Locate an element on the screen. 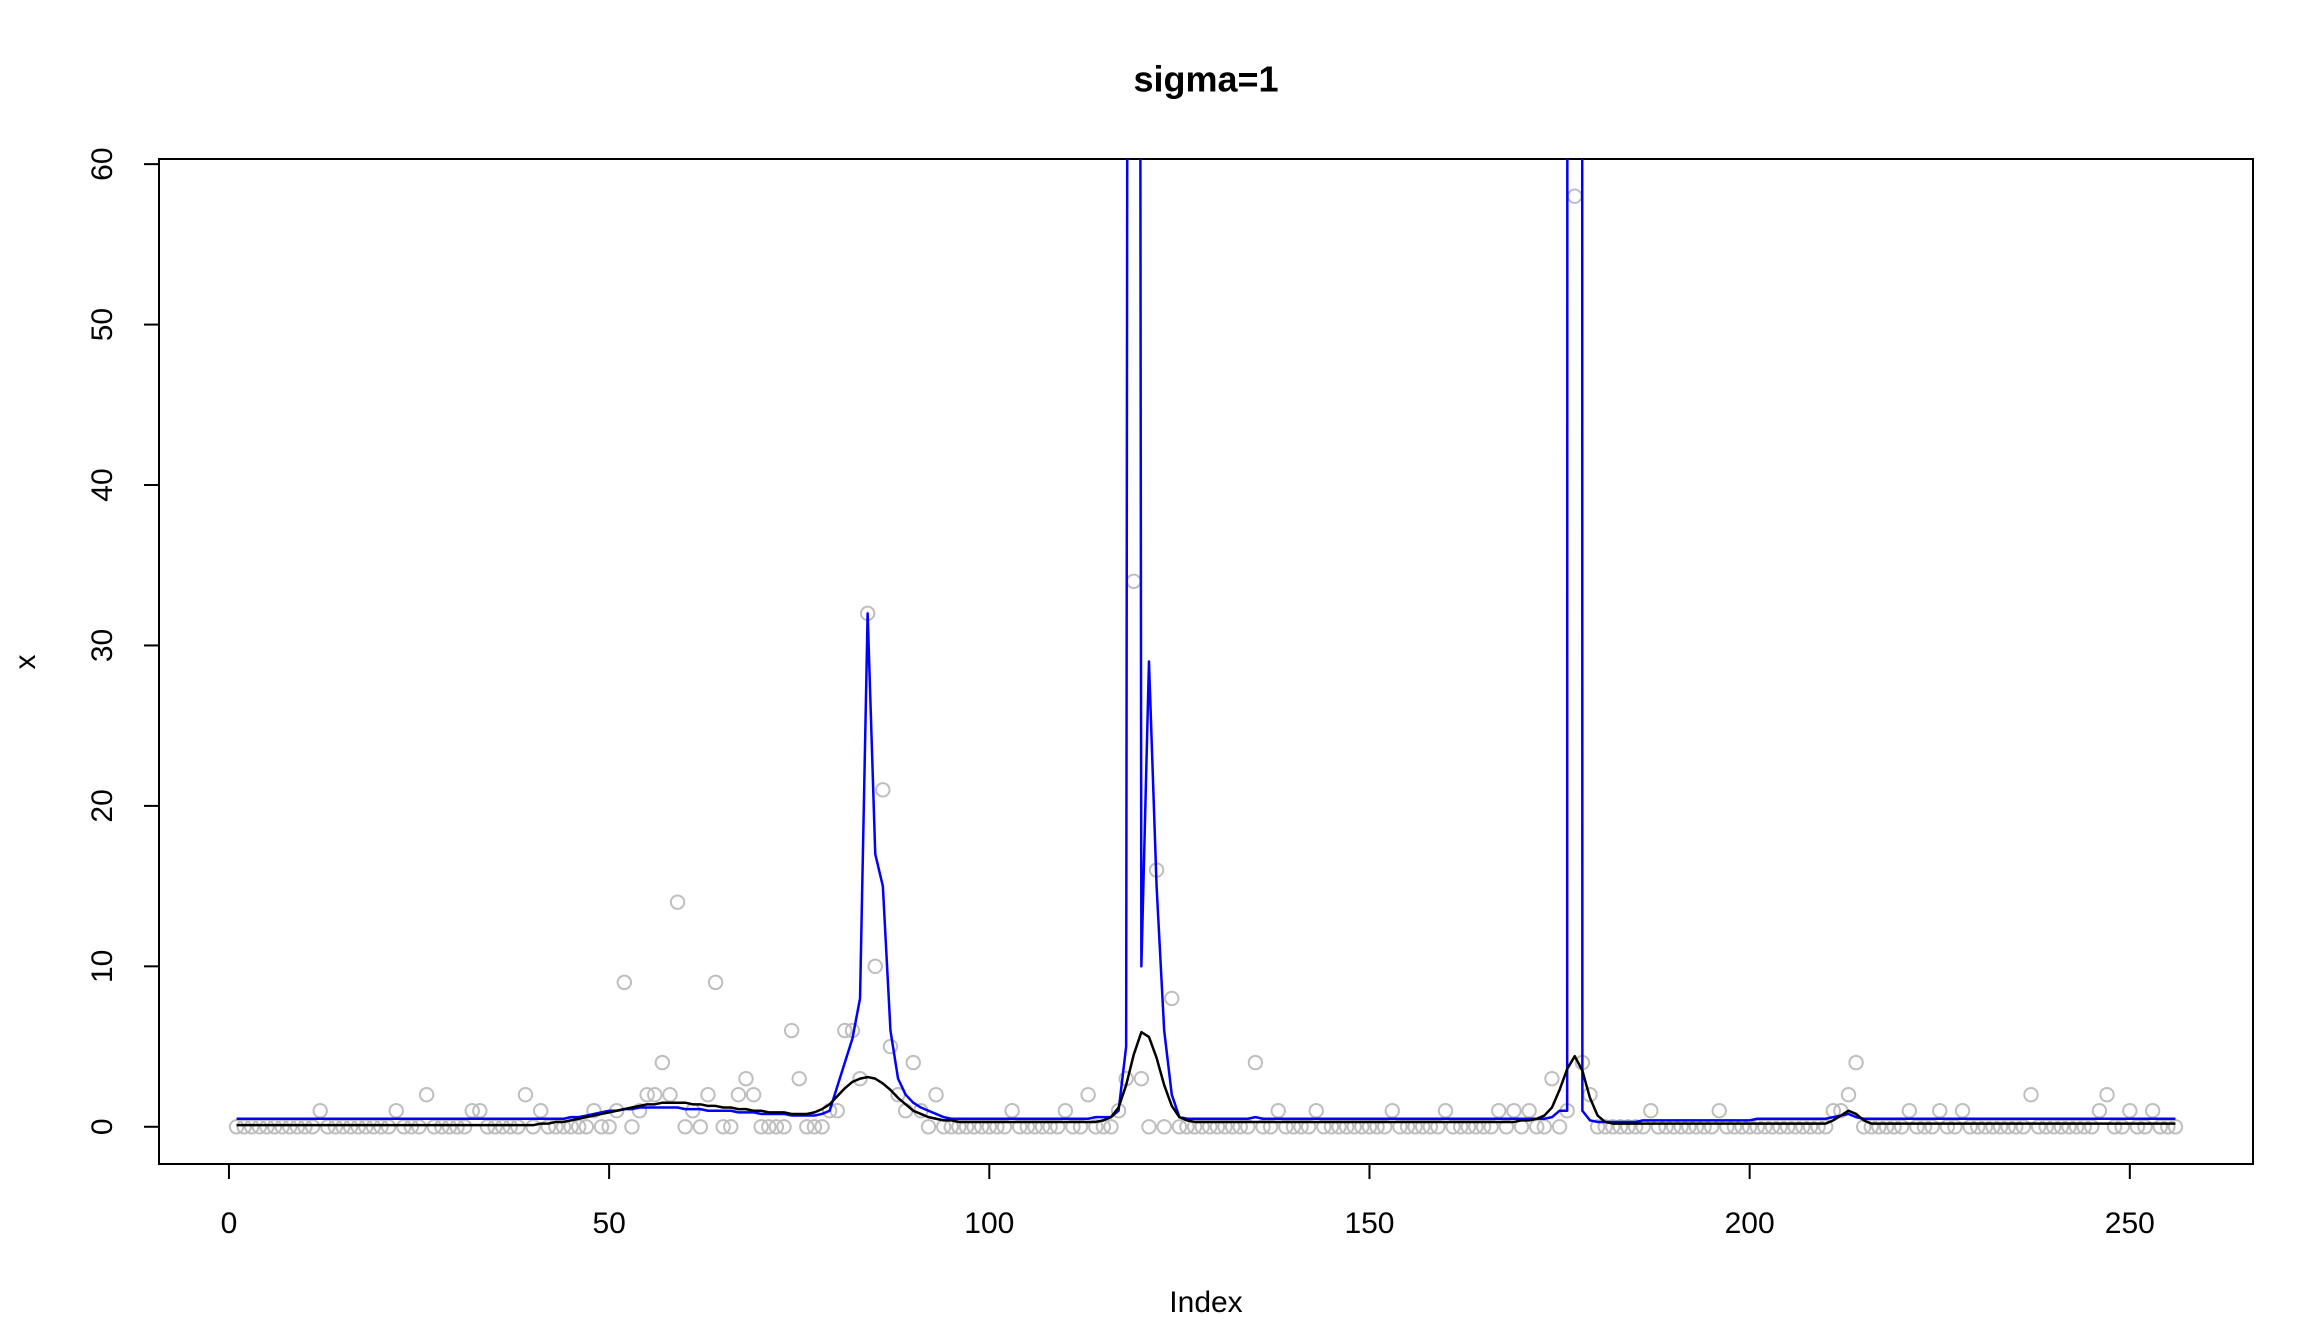 The height and width of the screenshot is (1344, 2304). y-axis-label: x is located at coordinates (25, 662).